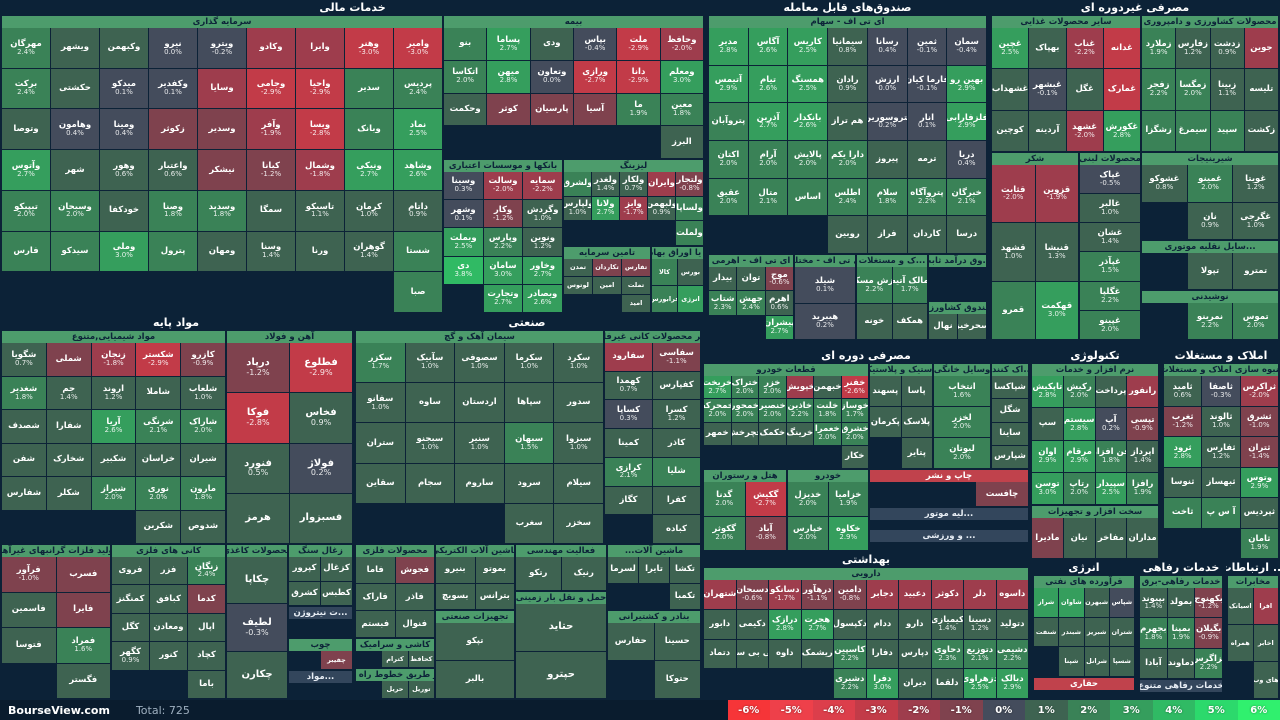 The image size is (1280, 720). I want to click on stock-tile: حتوکا, so click(677, 679).